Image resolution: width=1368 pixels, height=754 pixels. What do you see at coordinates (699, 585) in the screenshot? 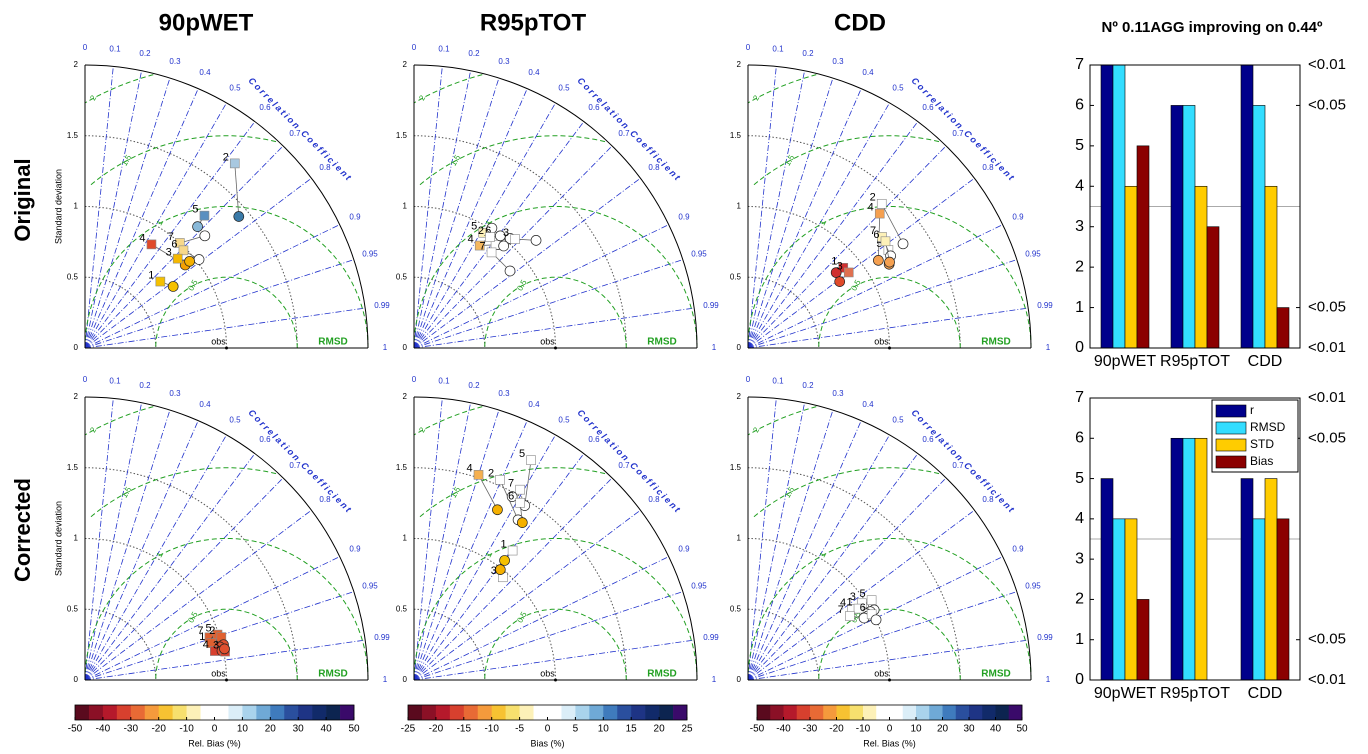
I see `corr-tick-label: 0.95` at bounding box center [699, 585].